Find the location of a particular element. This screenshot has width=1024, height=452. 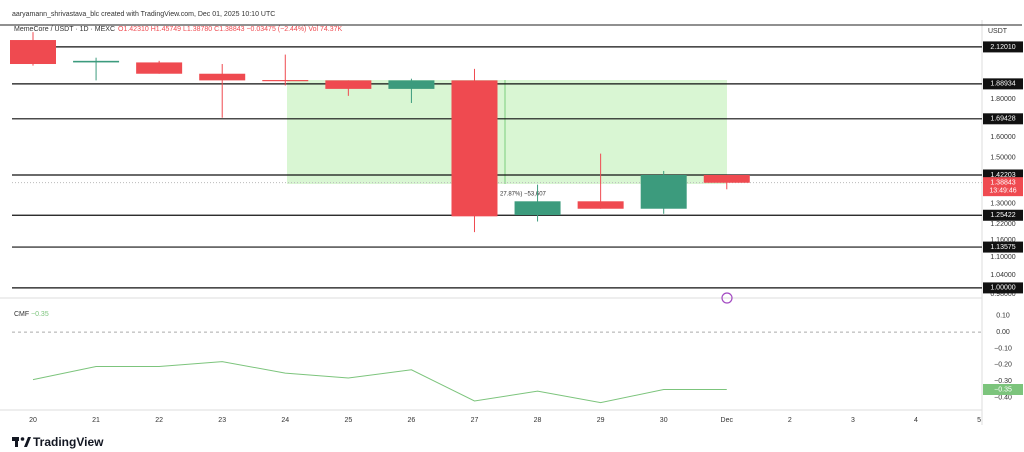

indicator-last-box is located at coordinates (1003, 389).